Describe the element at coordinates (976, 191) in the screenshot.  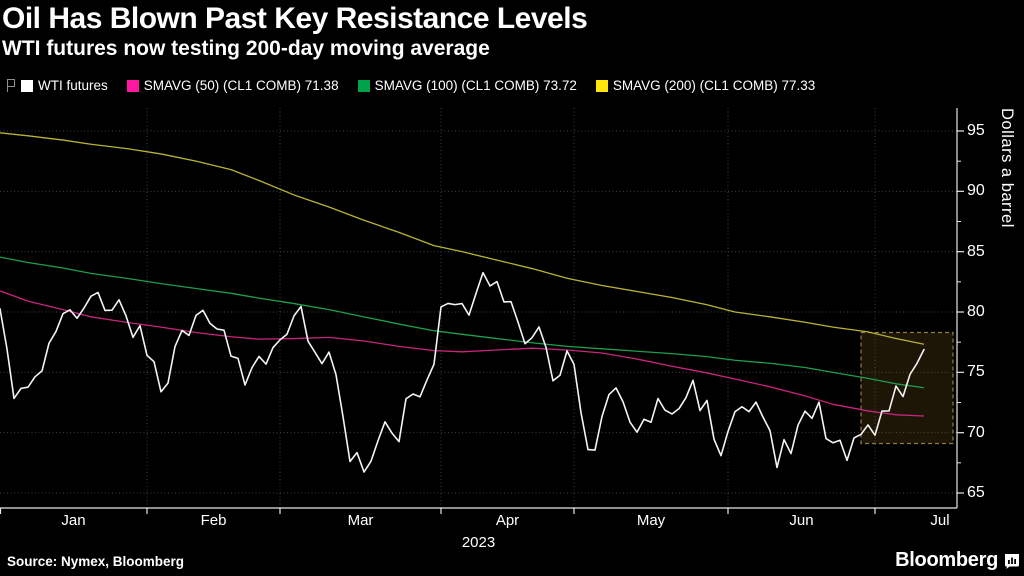
I see `y-tick-label: 90` at that location.